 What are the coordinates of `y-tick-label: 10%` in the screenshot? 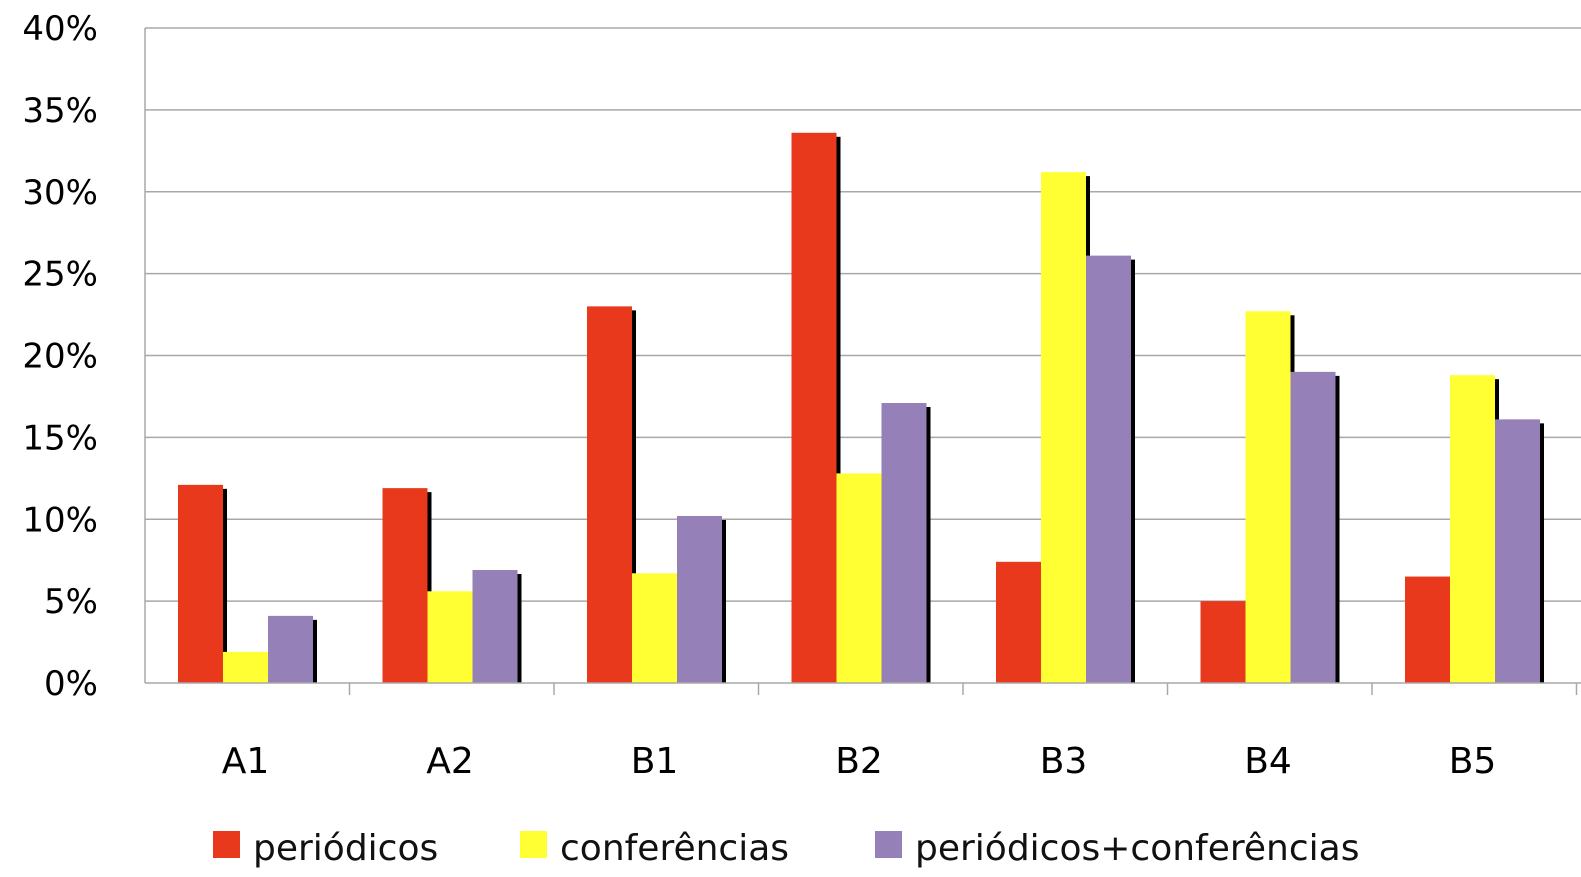 It's located at (60, 520).